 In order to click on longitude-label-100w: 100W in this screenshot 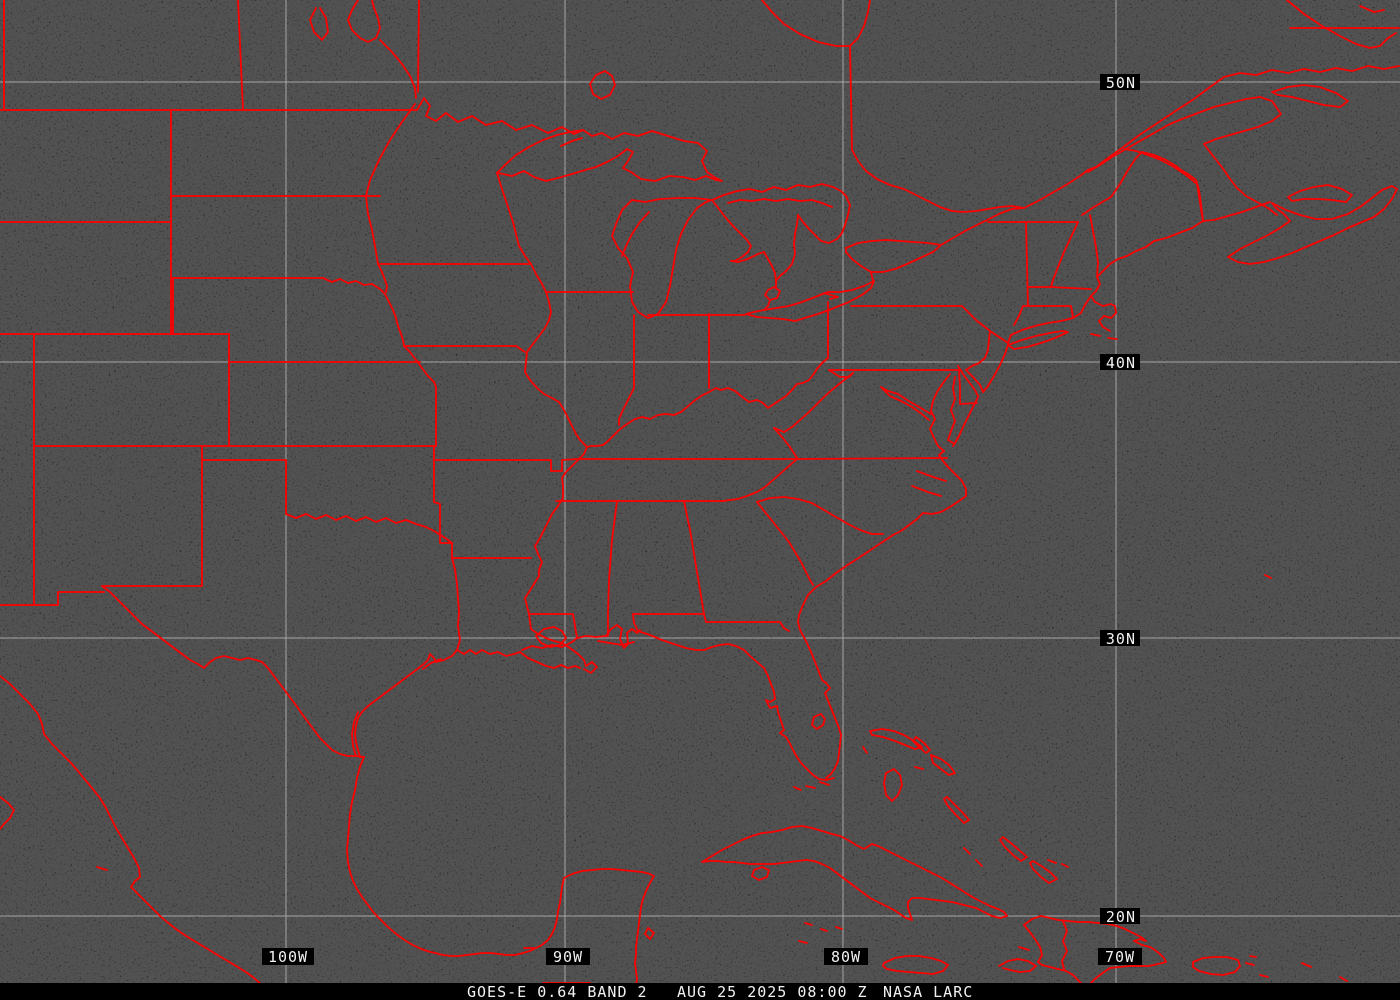, I will do `click(288, 957)`.